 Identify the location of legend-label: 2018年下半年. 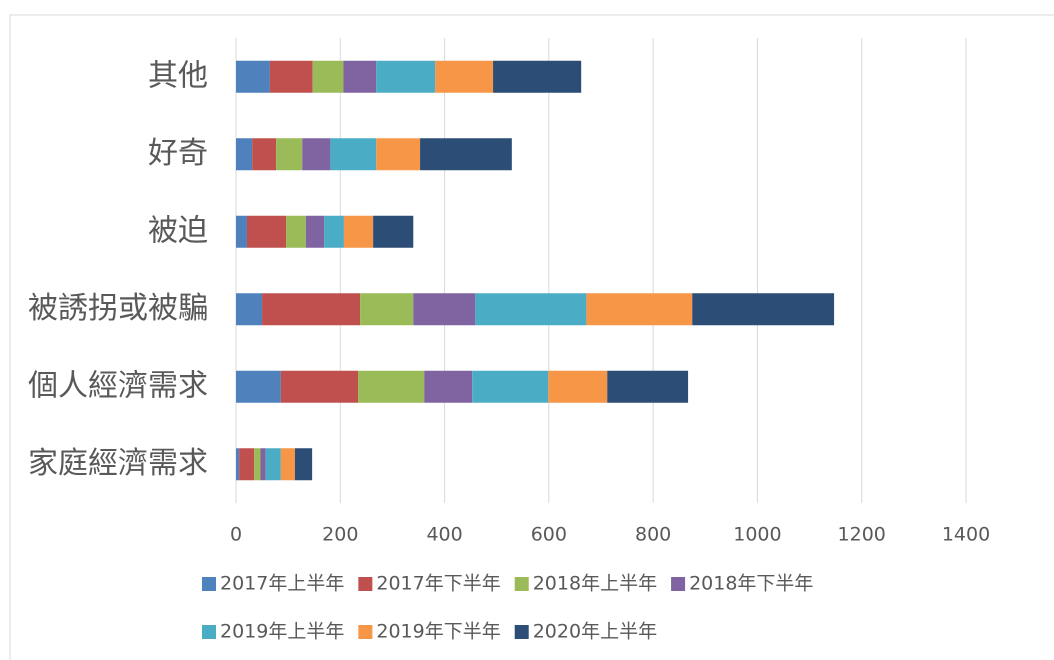
(751, 584).